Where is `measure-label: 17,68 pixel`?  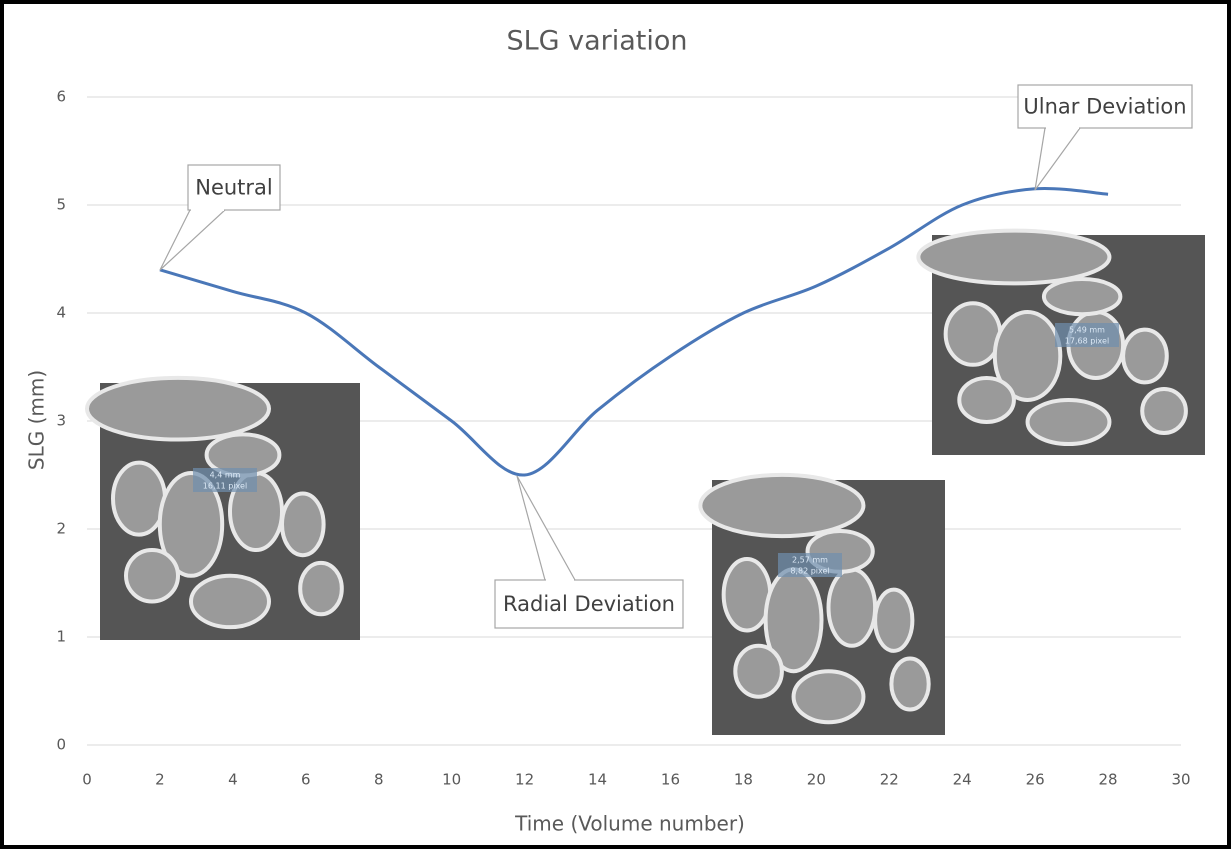 measure-label: 17,68 pixel is located at coordinates (1087, 341).